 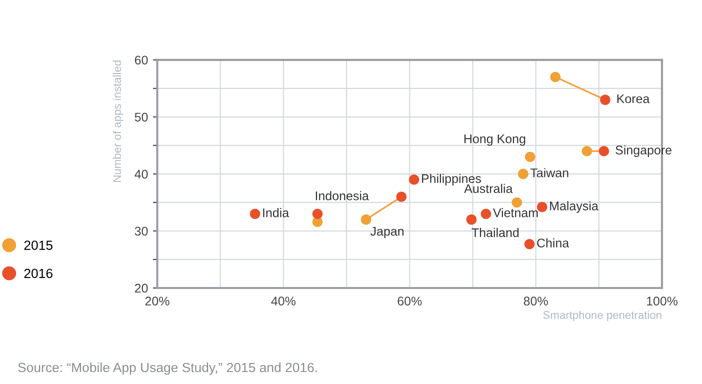 What do you see at coordinates (141, 174) in the screenshot?
I see `y-tick-label: 40` at bounding box center [141, 174].